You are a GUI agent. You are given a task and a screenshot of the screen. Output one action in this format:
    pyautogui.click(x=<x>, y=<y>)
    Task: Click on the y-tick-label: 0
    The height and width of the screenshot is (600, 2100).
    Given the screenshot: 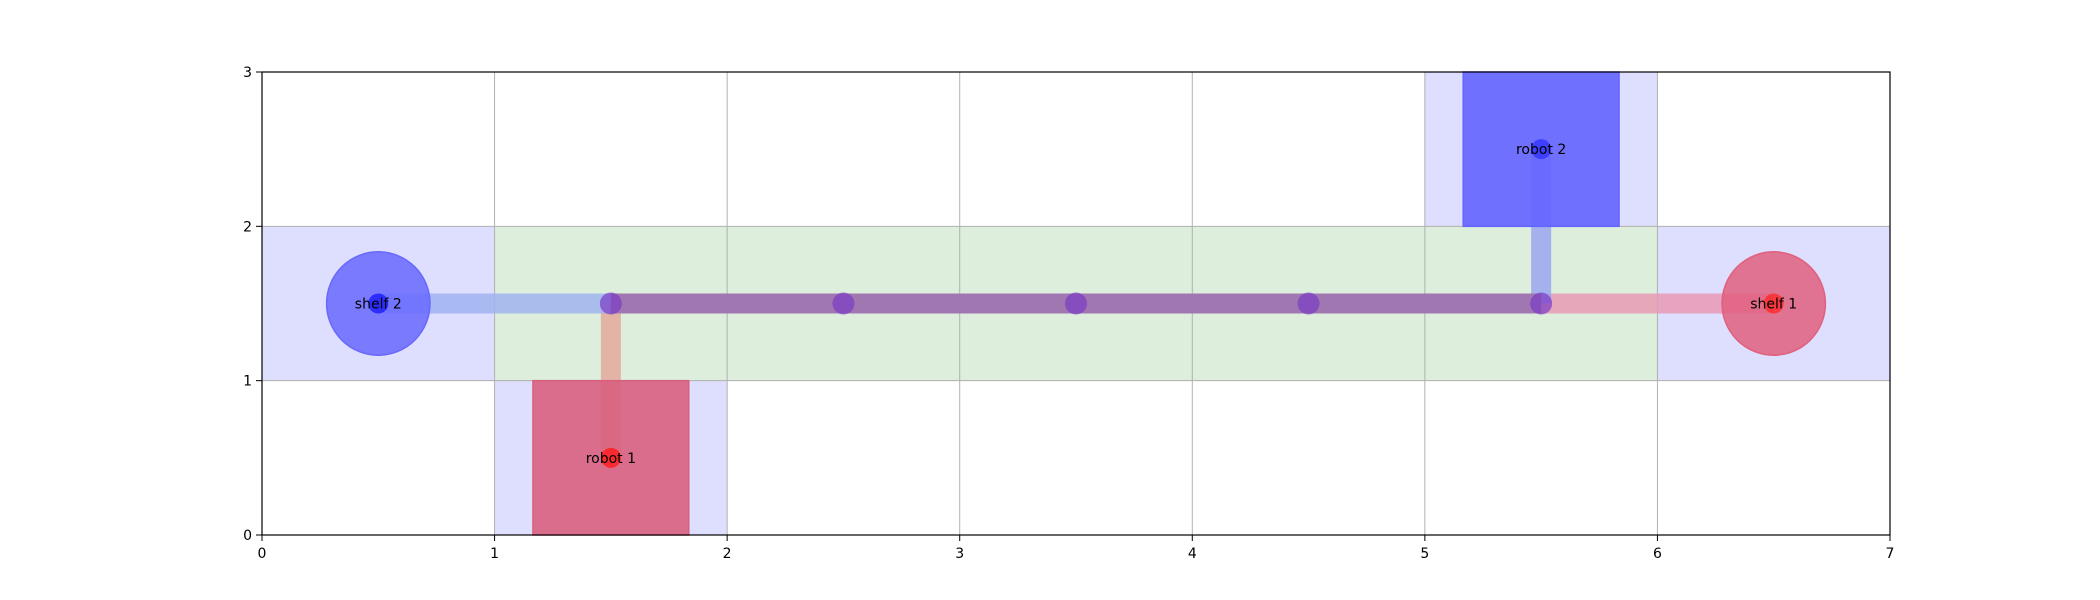 What is the action you would take?
    pyautogui.click(x=247, y=536)
    